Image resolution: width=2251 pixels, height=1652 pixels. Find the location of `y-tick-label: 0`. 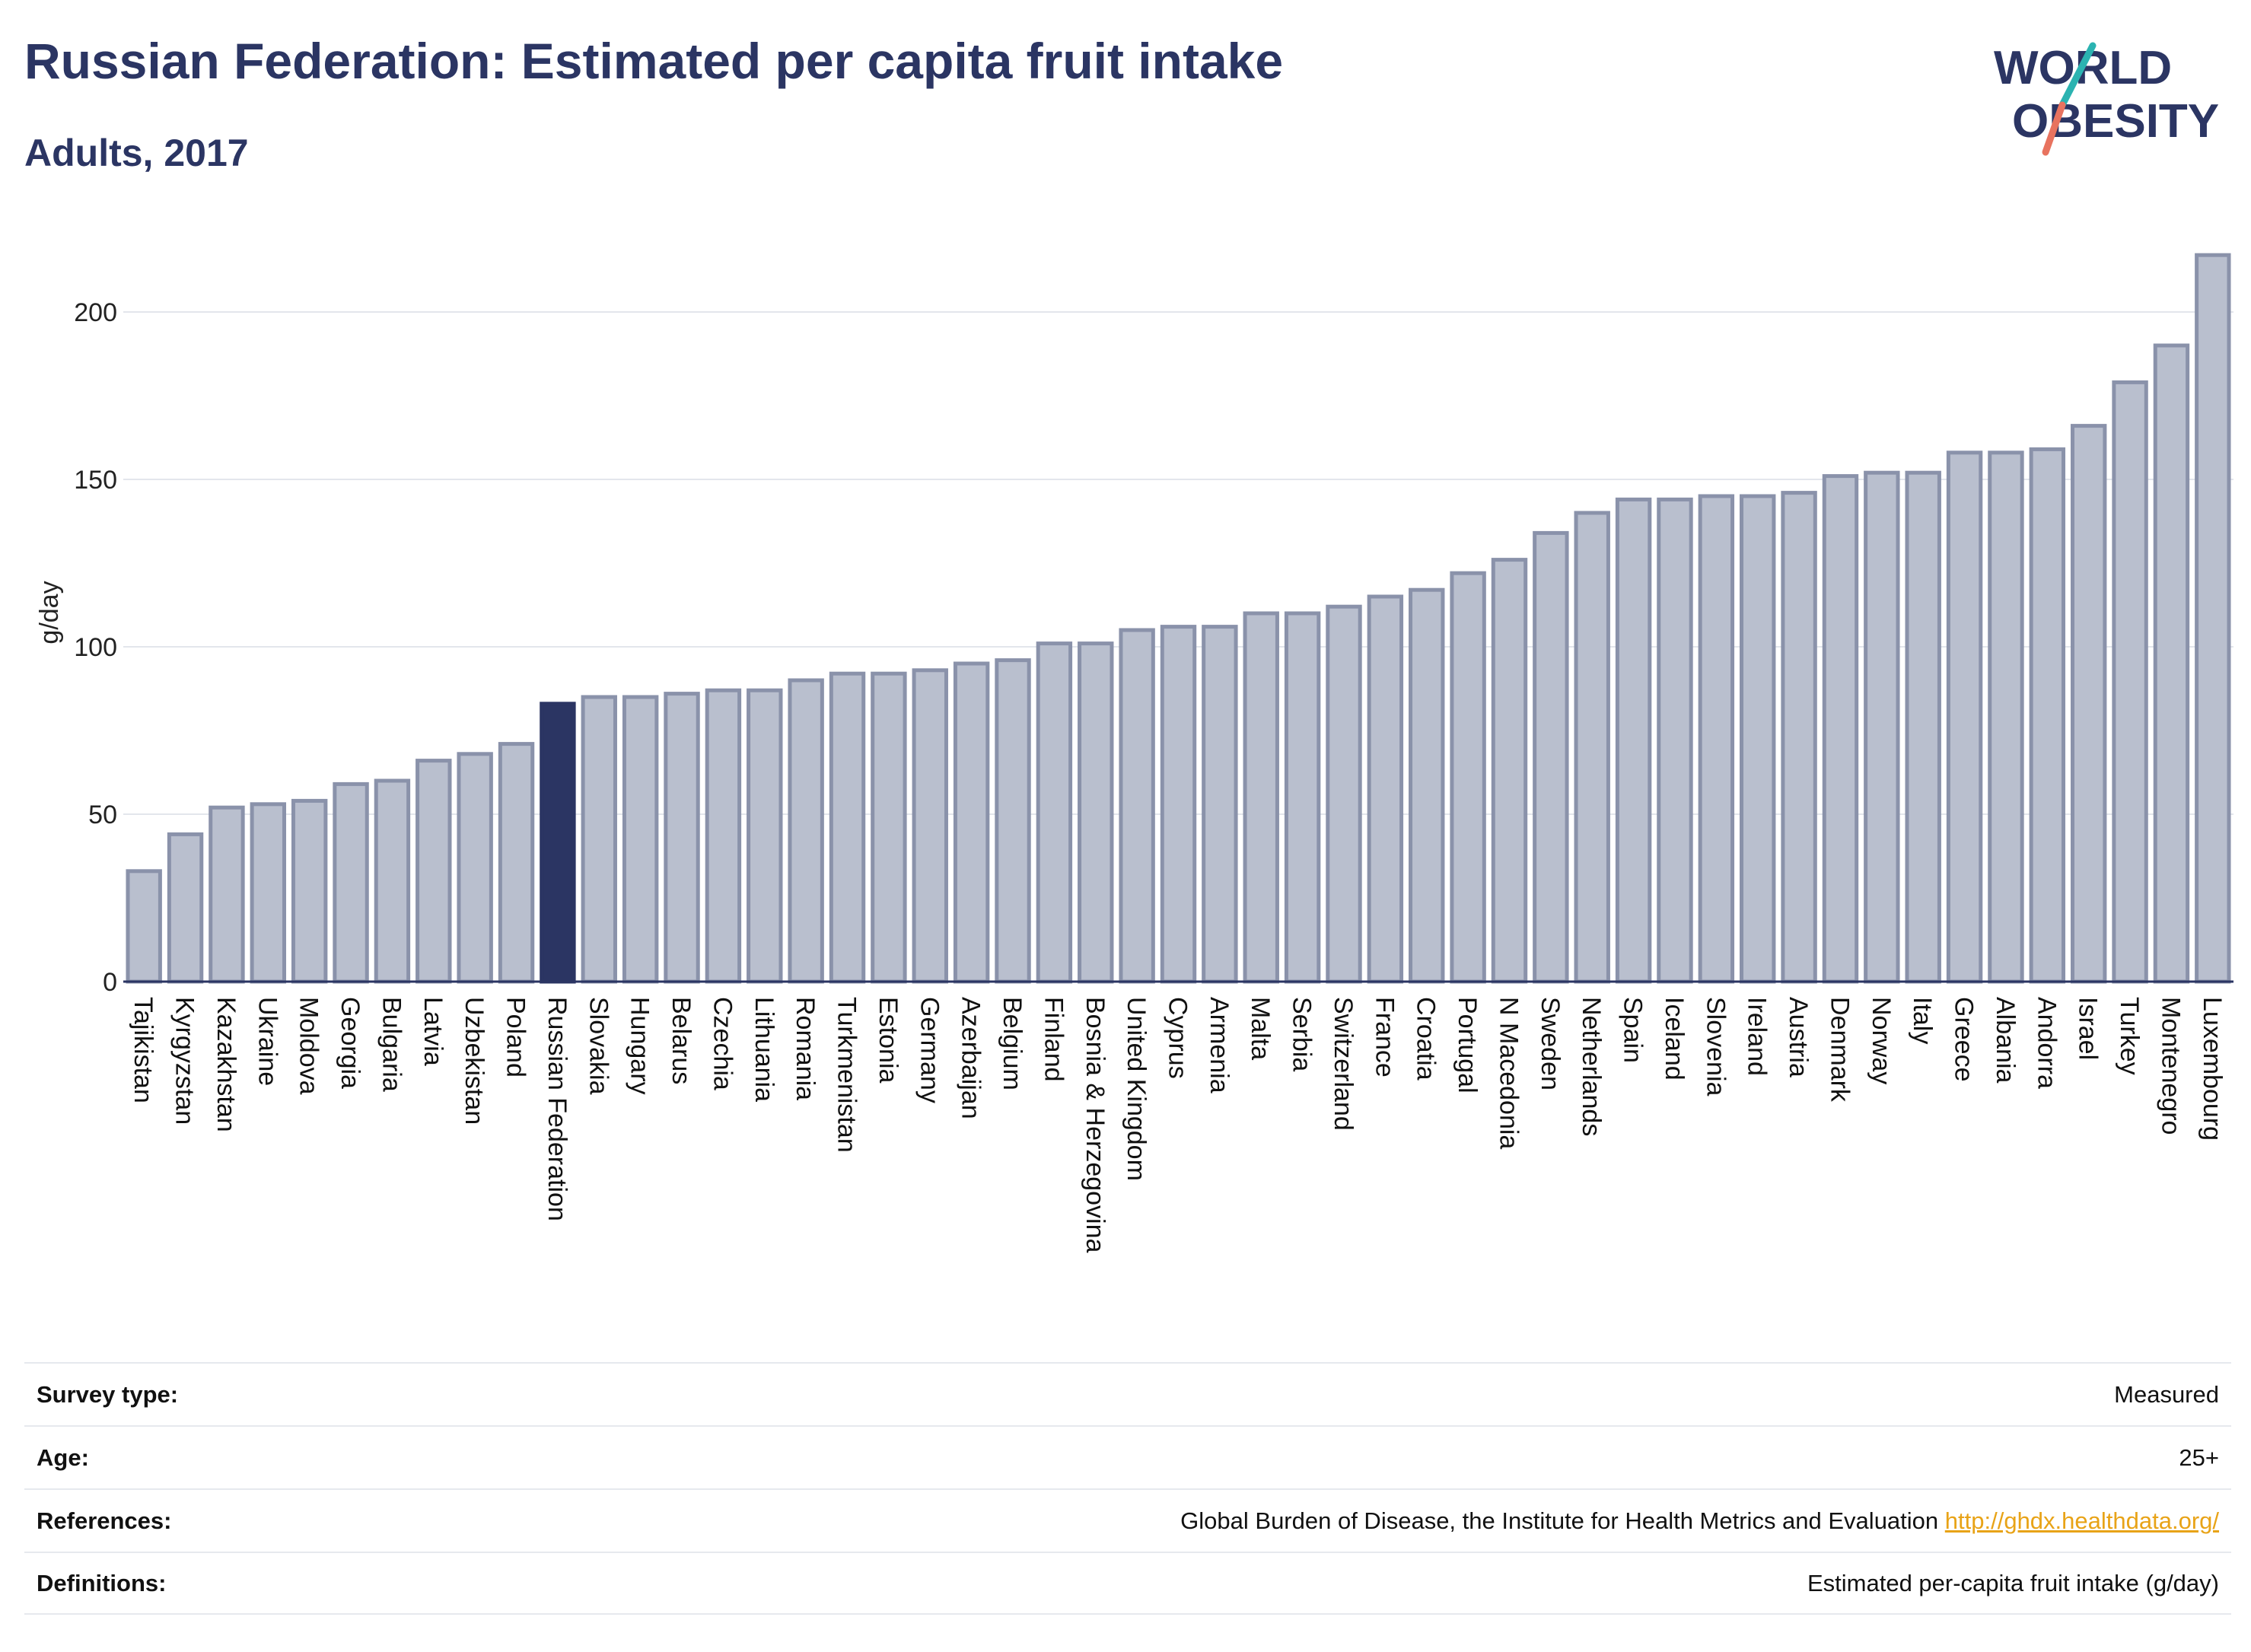

y-tick-label: 0 is located at coordinates (110, 982).